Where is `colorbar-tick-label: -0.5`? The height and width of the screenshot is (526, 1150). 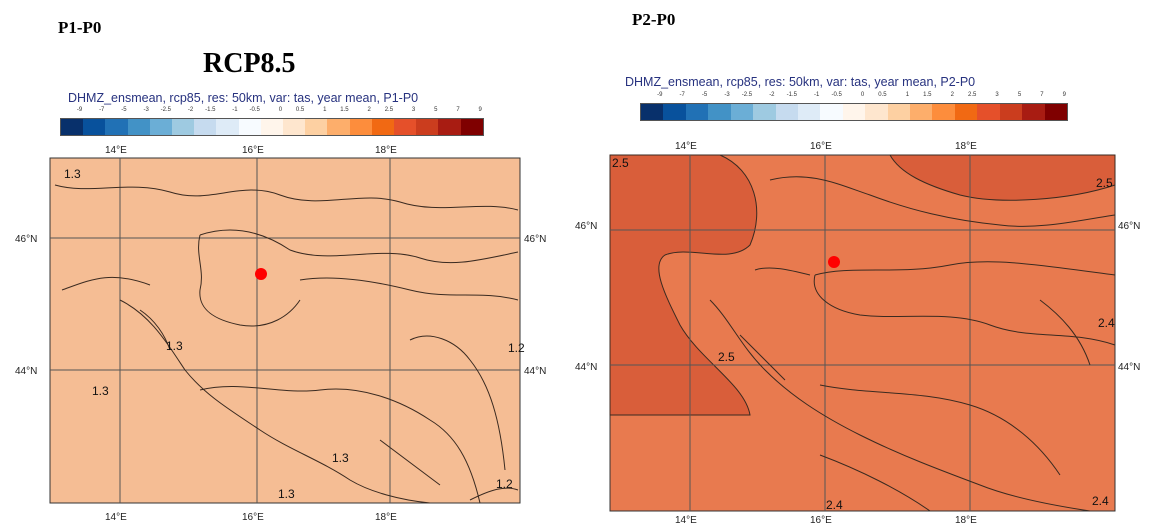
colorbar-tick-label: -0.5 is located at coordinates (254, 110).